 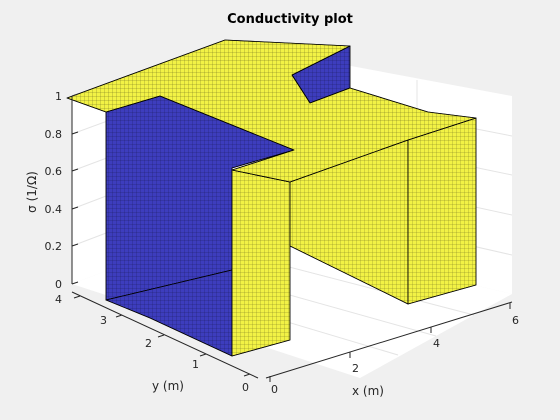 I want to click on z-tick-label: 0.8, so click(x=54, y=134).